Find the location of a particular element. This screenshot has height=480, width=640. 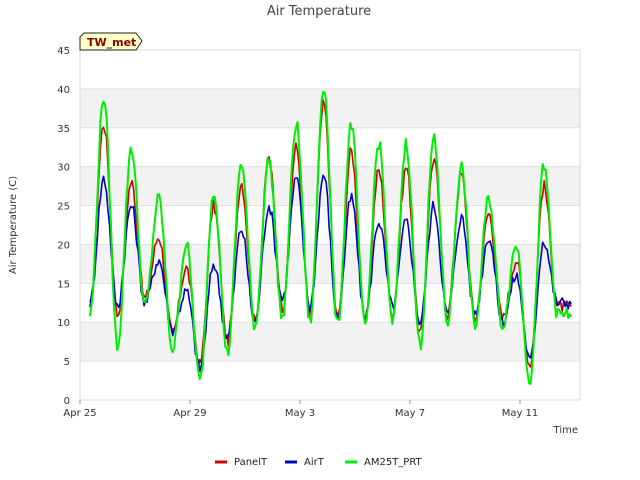

x-tick-label: May 3 is located at coordinates (300, 413).